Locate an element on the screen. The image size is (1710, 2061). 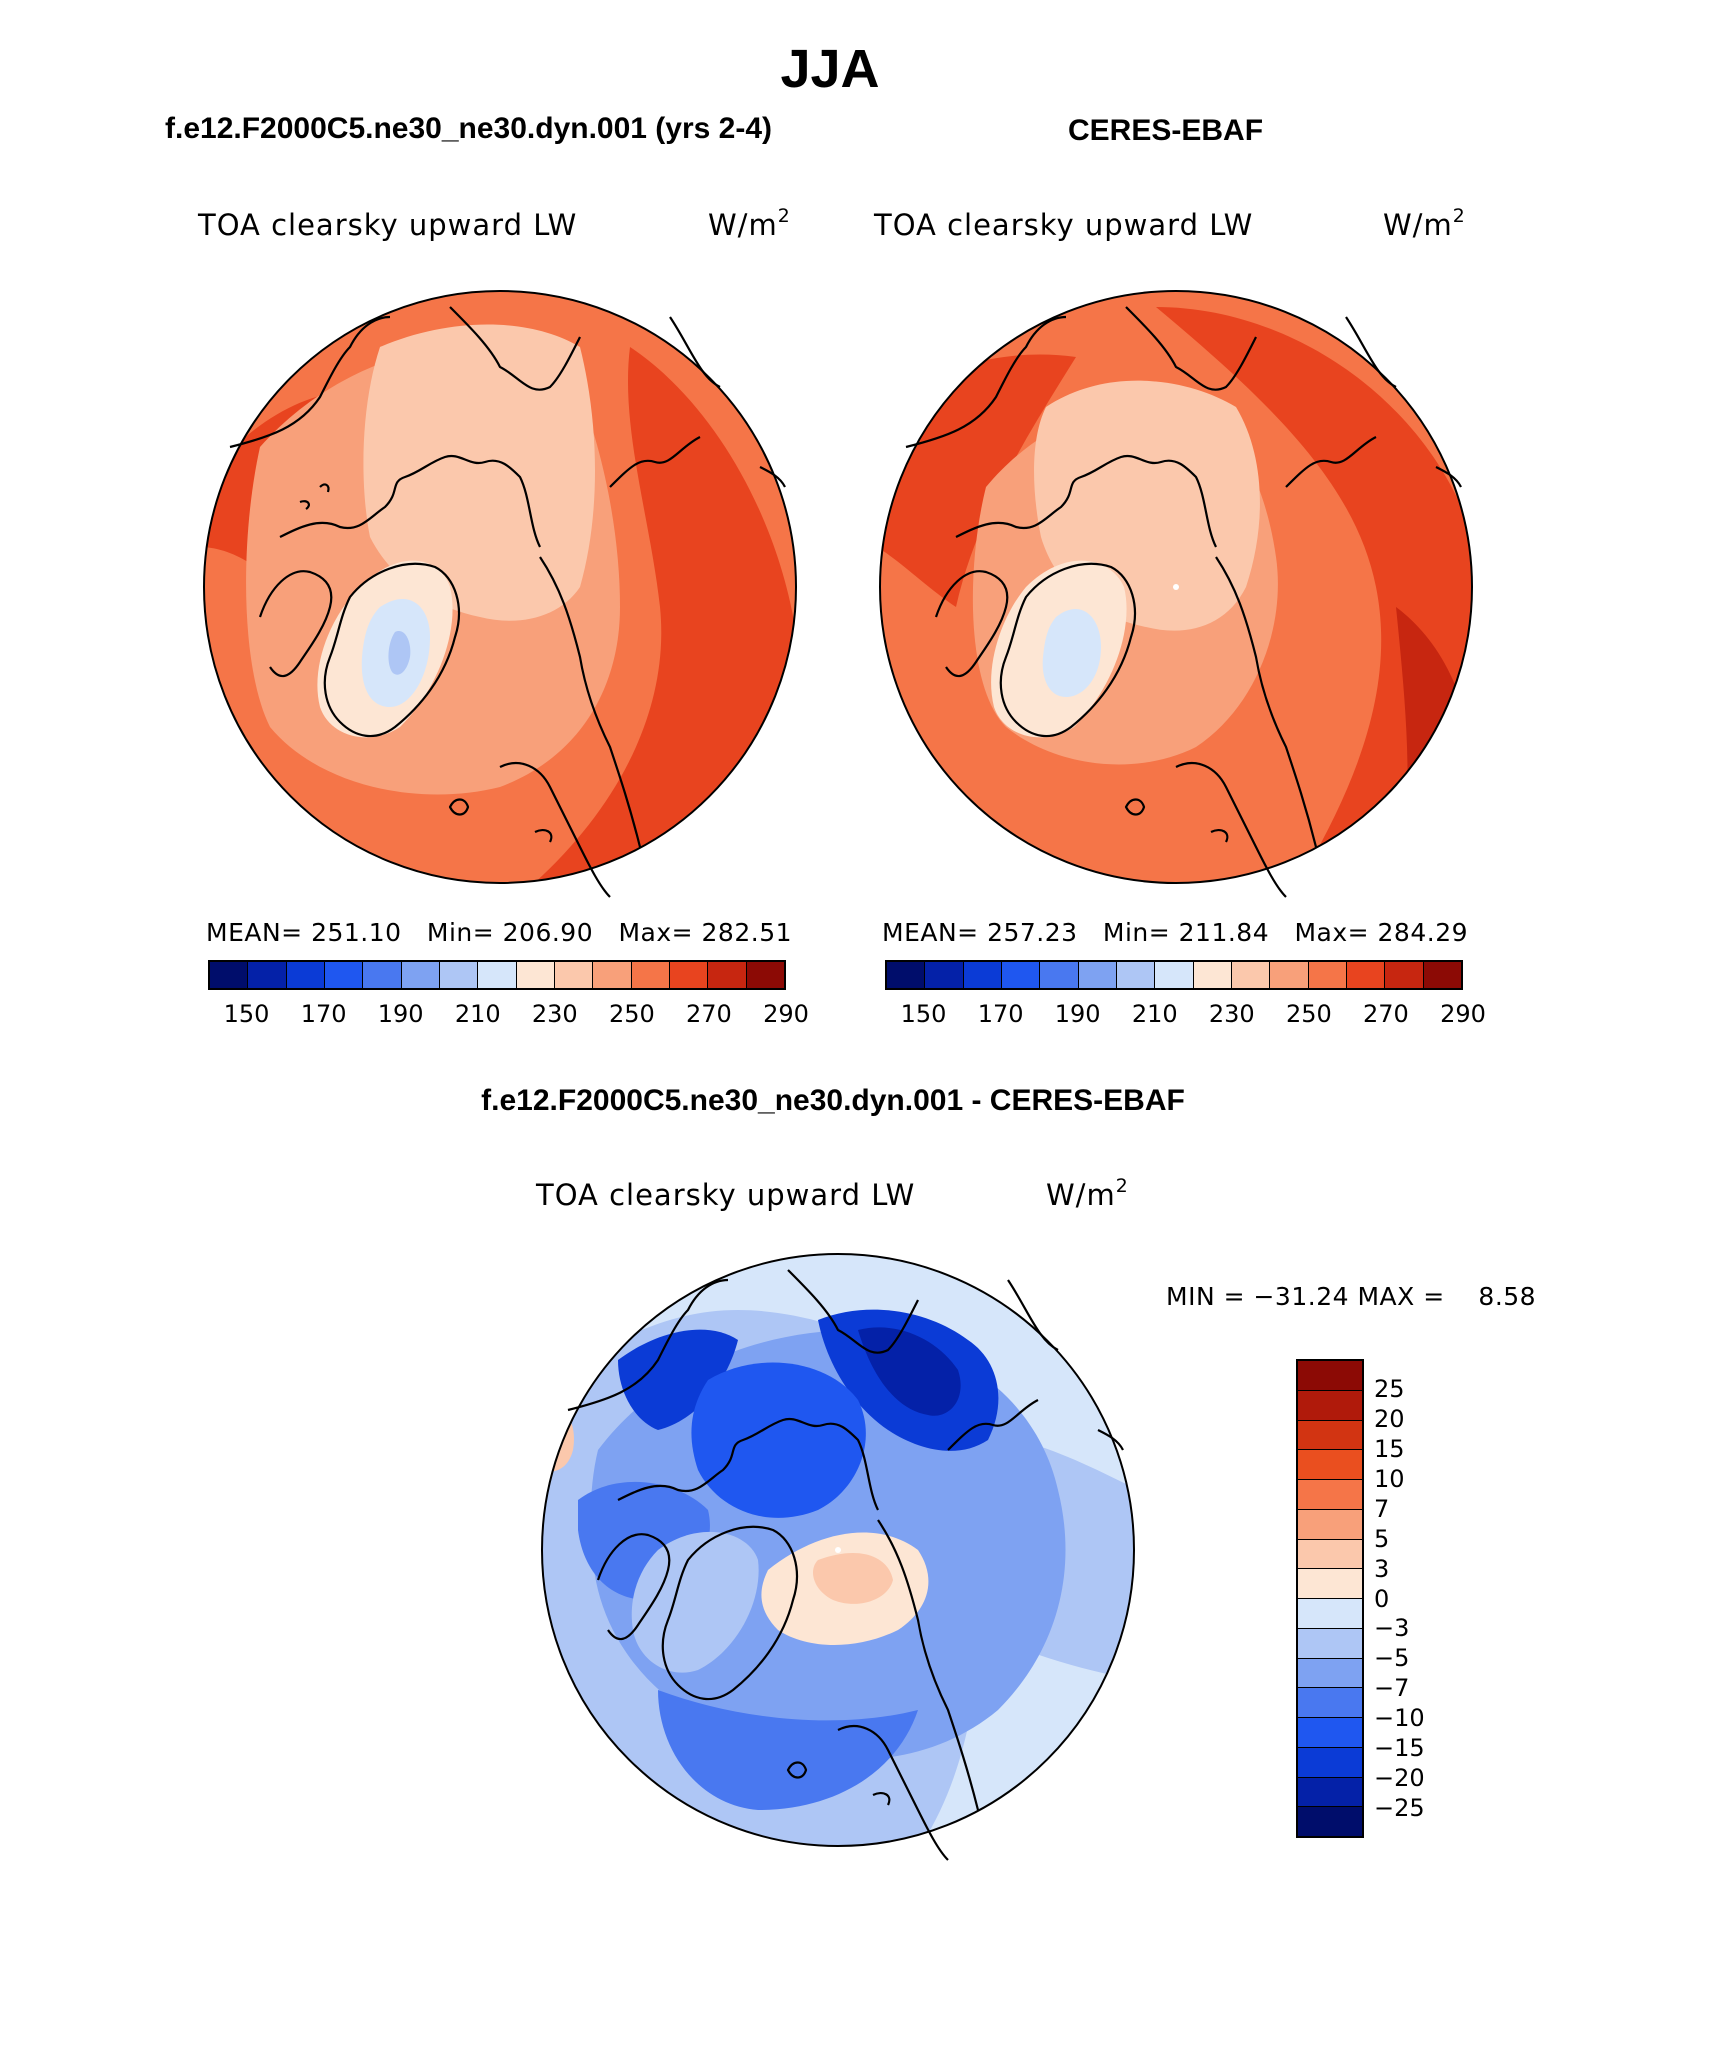
difference-units-base: W/m is located at coordinates (1081, 1195).